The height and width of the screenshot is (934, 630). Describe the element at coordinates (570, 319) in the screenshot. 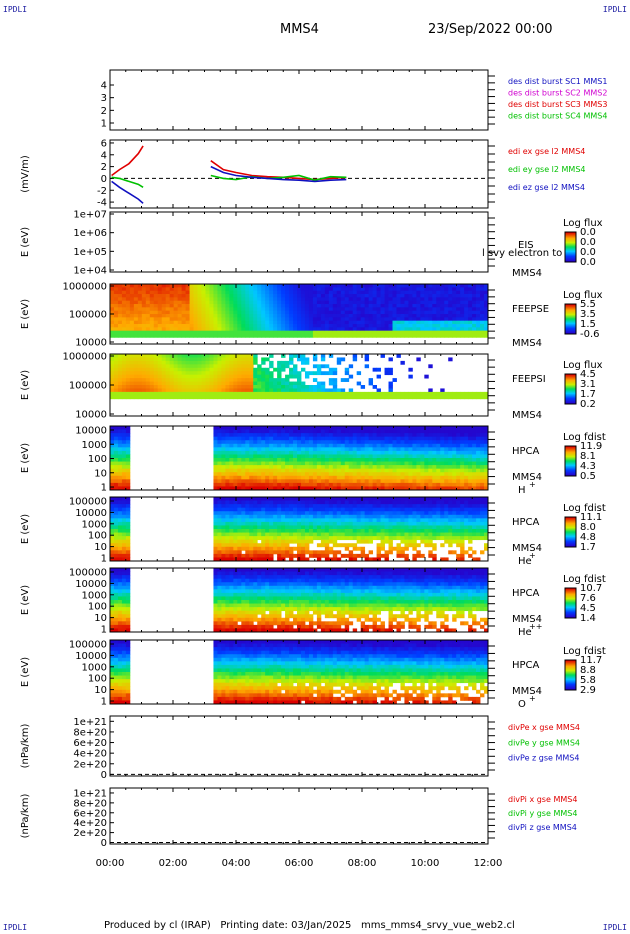

I see `colorbar-frame` at that location.